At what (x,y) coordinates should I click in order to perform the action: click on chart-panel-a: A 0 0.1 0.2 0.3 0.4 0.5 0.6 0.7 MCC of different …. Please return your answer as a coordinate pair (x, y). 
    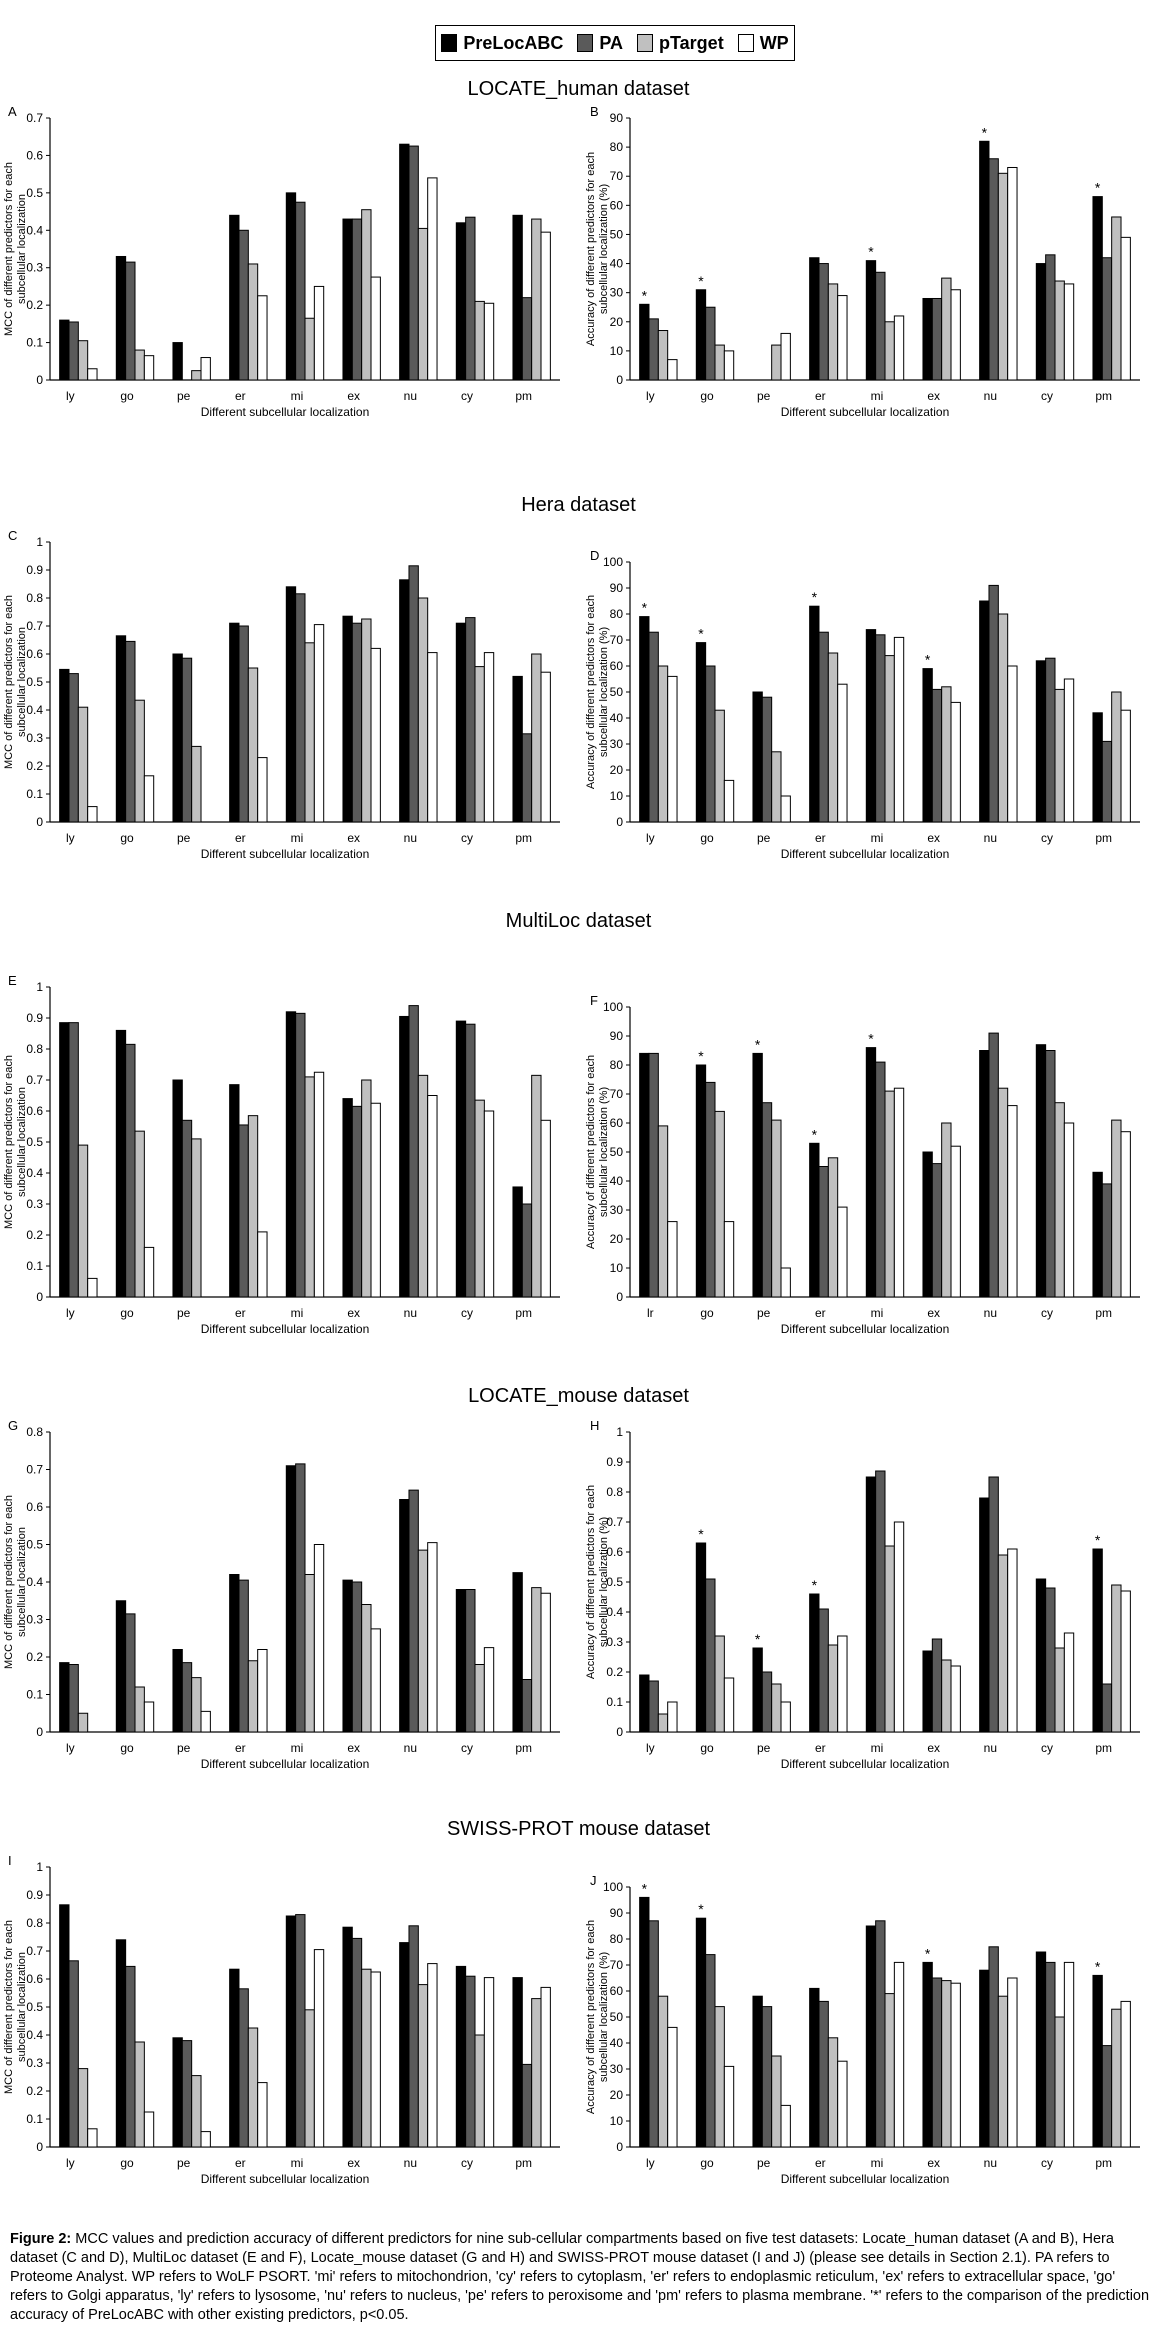
    Looking at the image, I should click on (281, 261).